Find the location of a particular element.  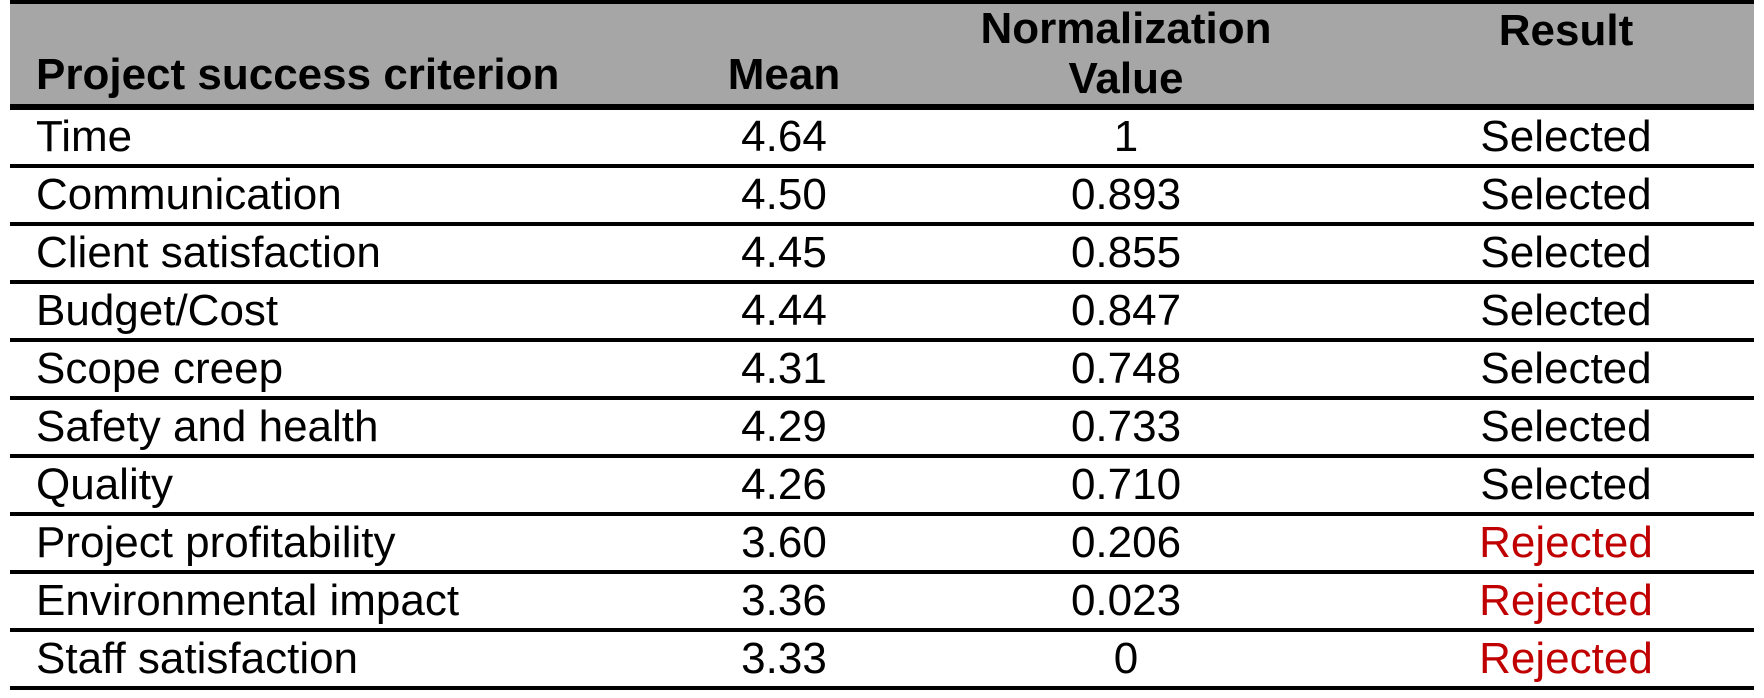

mean-cell: 4.50 is located at coordinates (784, 196).